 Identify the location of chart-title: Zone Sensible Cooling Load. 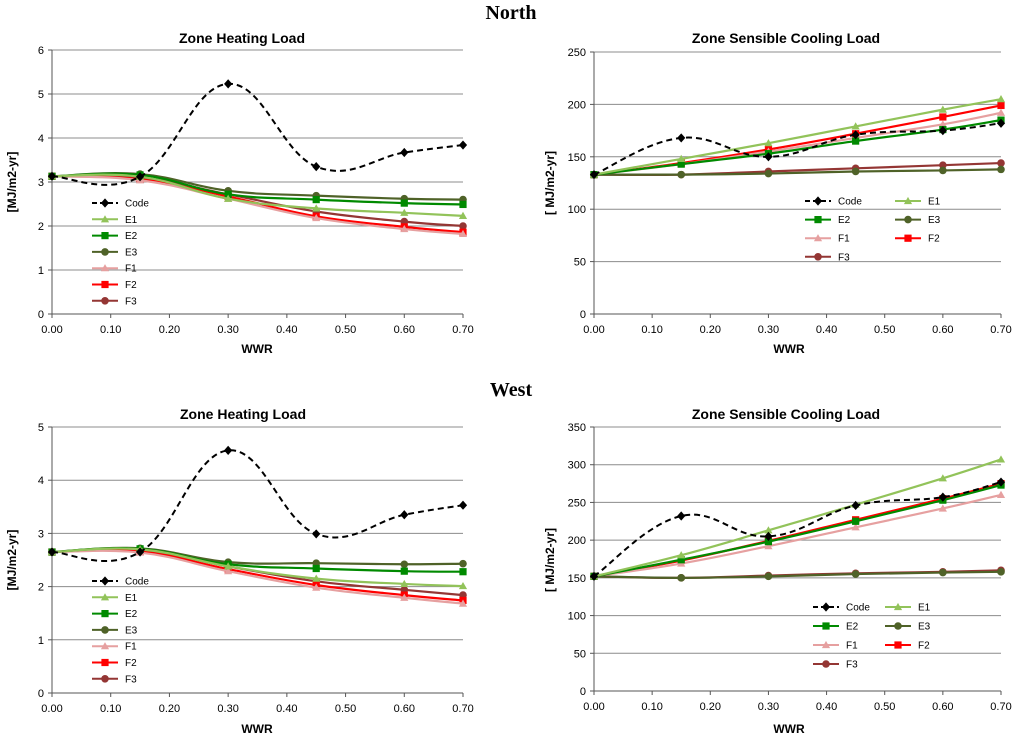
(786, 414).